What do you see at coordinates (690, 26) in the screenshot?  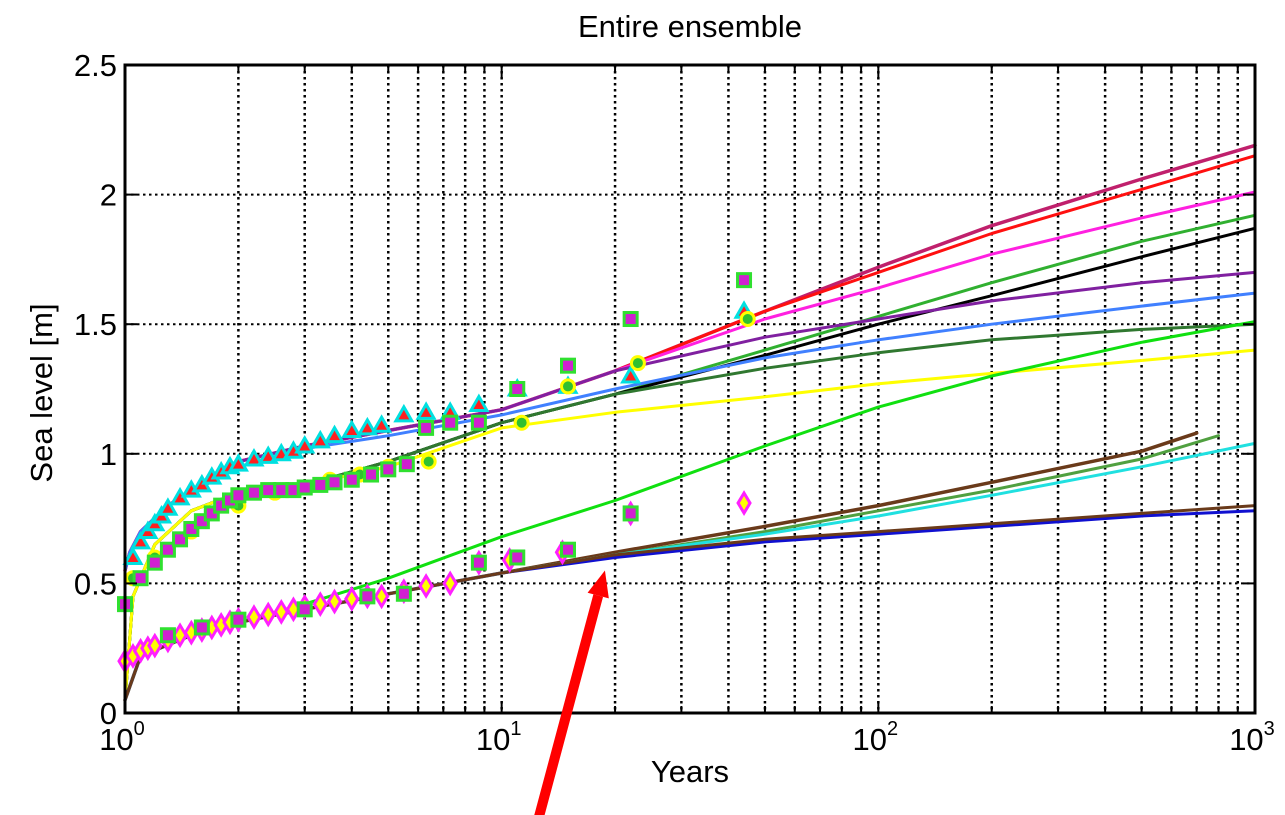 I see `chart-title: Entire ensemble` at bounding box center [690, 26].